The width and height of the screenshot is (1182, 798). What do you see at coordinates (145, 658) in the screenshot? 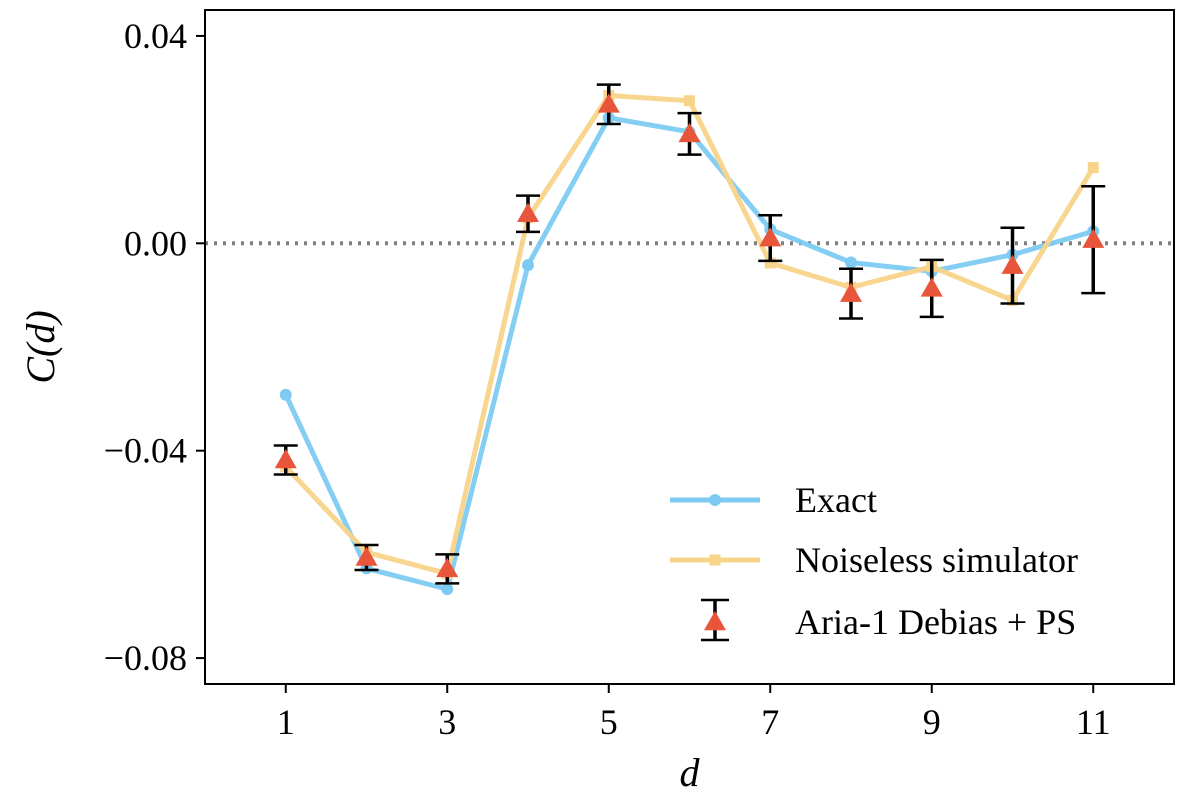
I see `y-tick-label: −0.08` at bounding box center [145, 658].